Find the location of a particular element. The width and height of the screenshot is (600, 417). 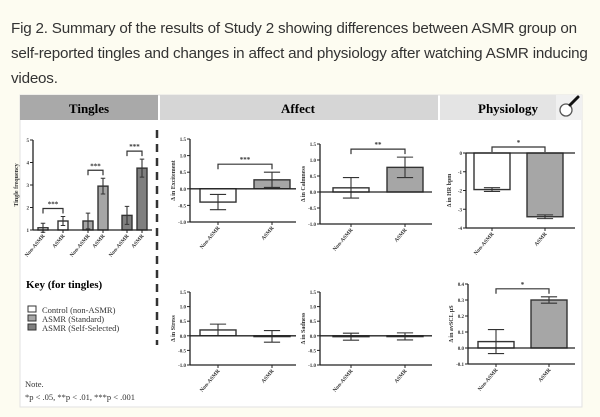

y-tick-label: 5 is located at coordinates (28, 141).